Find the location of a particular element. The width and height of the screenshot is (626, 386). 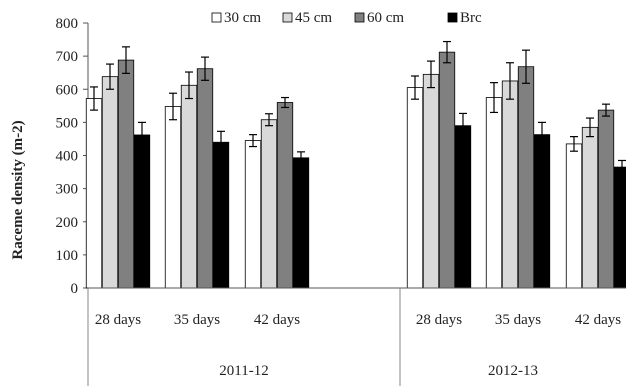

y-axis: 0 100 200 300 400 500 600 700 800 is located at coordinates (72, 156).